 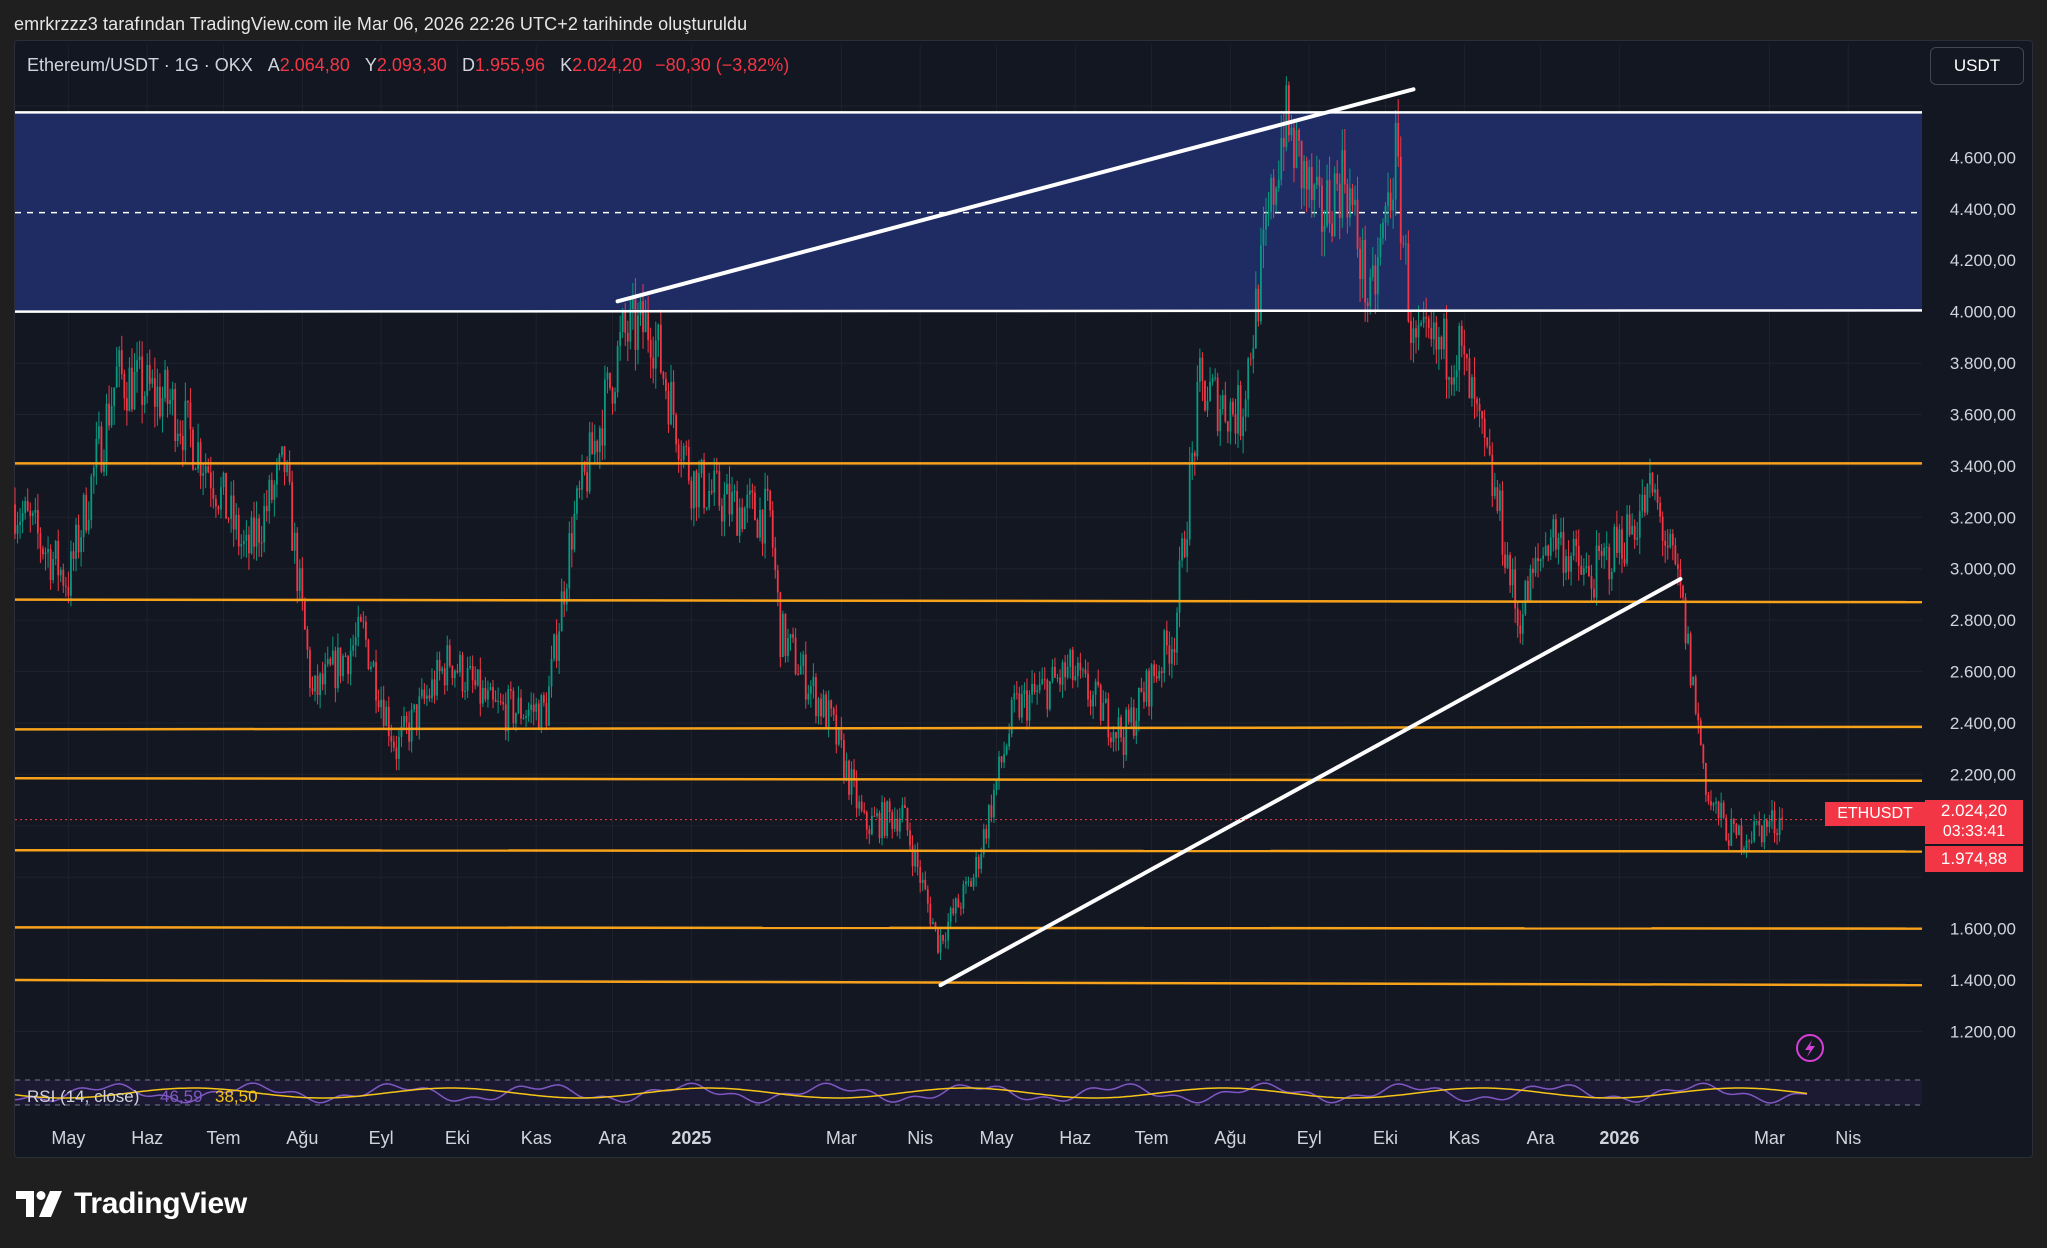 I want to click on tradingview-logo: TradingView, so click(x=131, y=1204).